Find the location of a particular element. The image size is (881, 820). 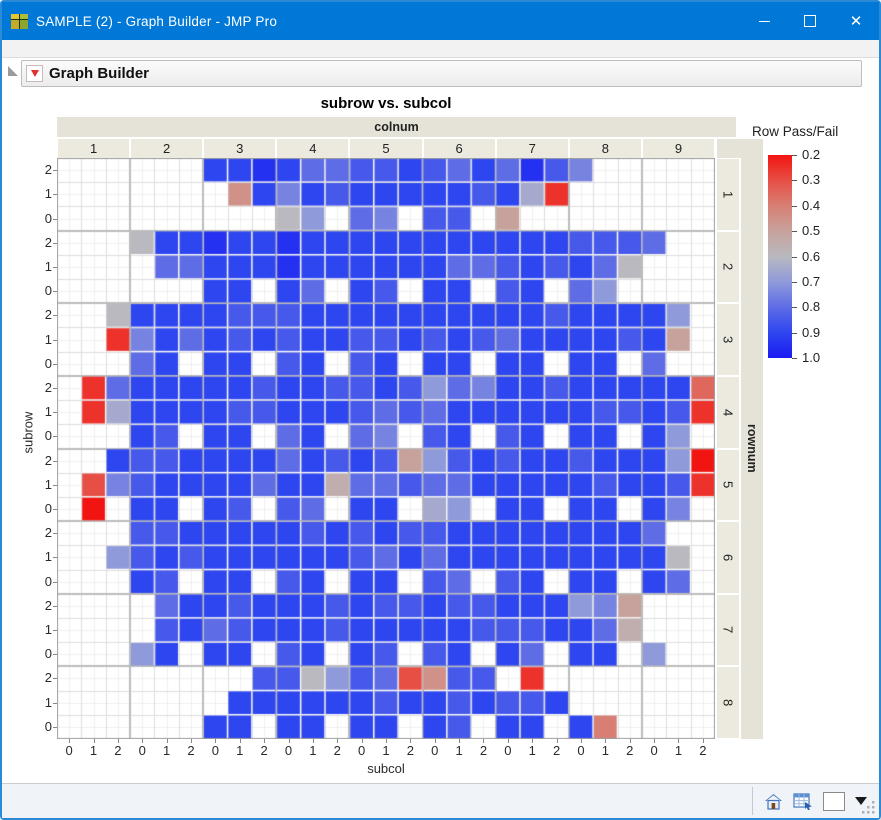

close-button: ✕ is located at coordinates (856, 21).